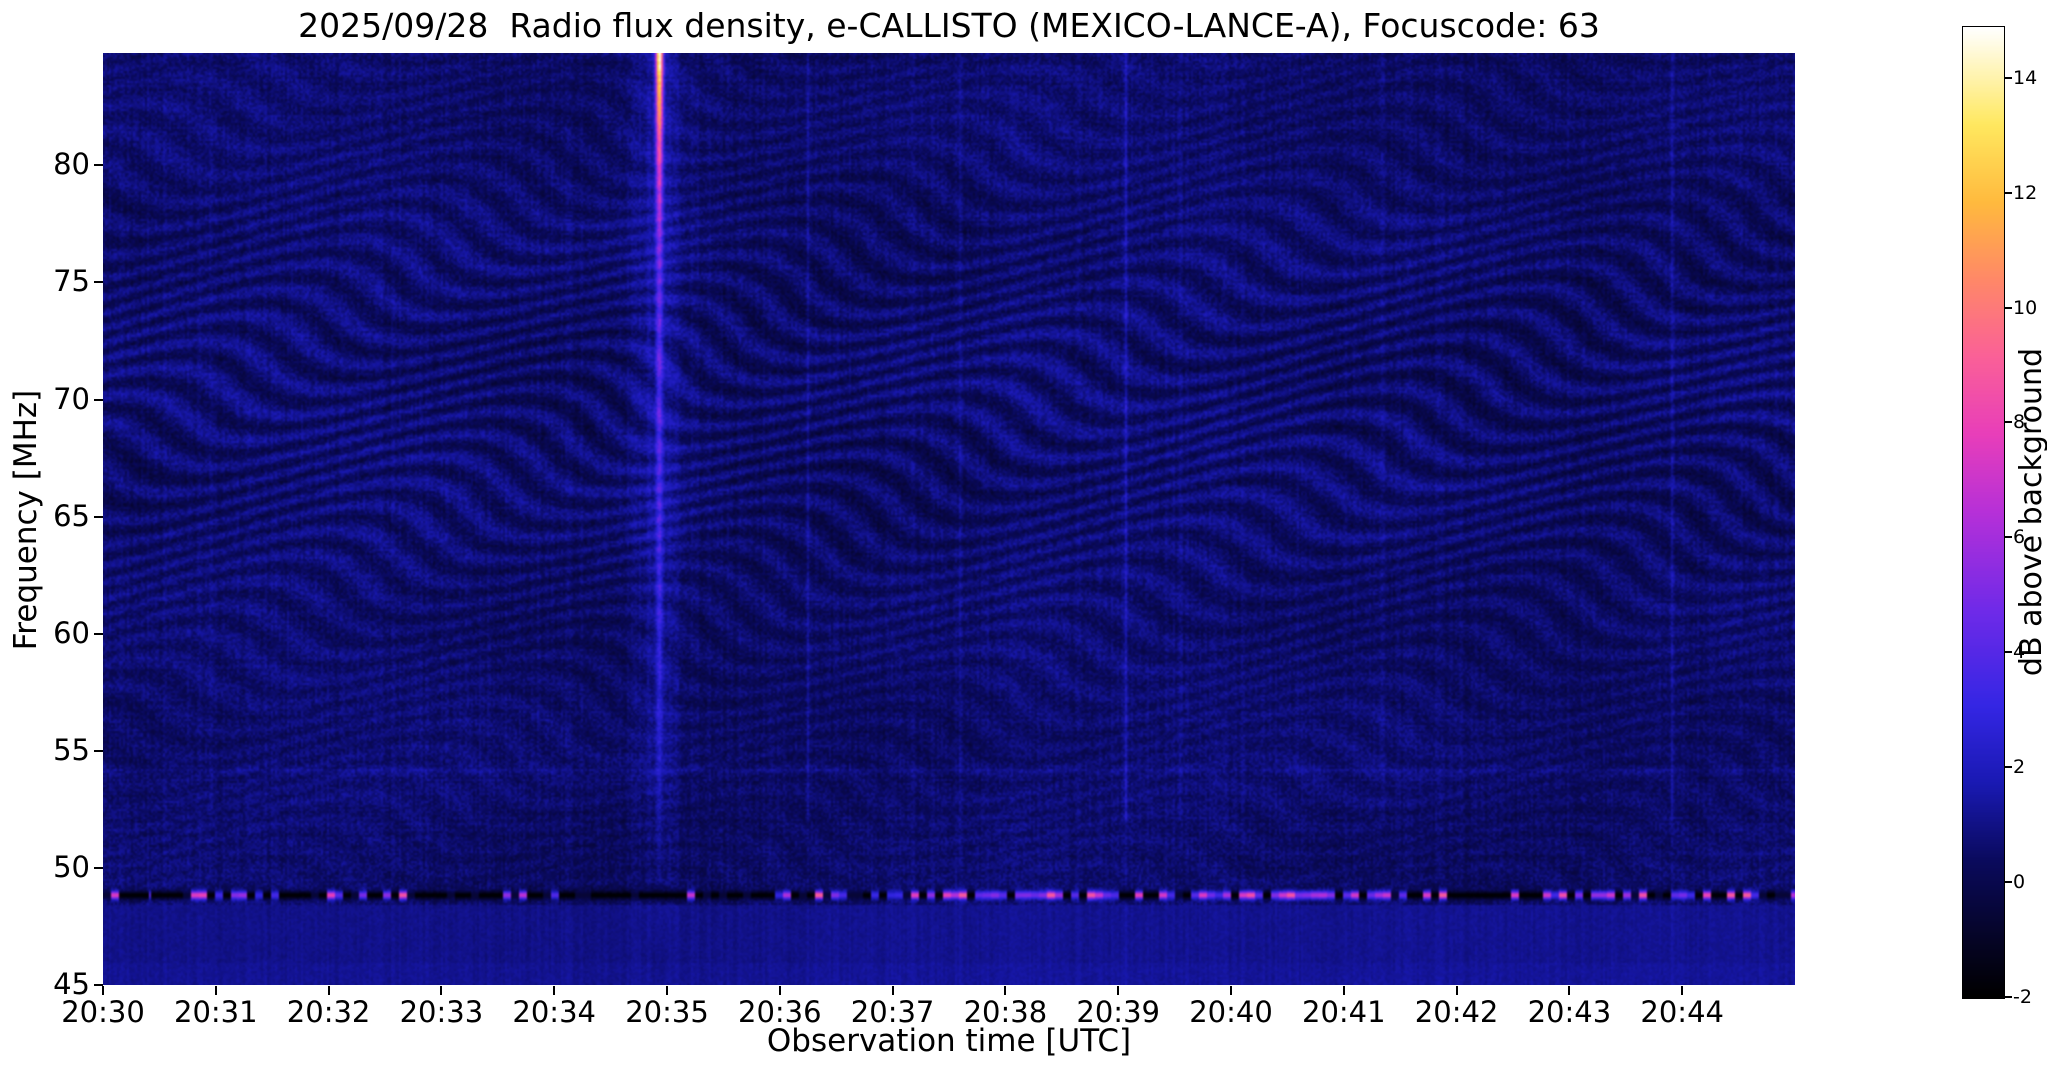  Describe the element at coordinates (1118, 1012) in the screenshot. I see `x-tick-label: 20:39` at that location.